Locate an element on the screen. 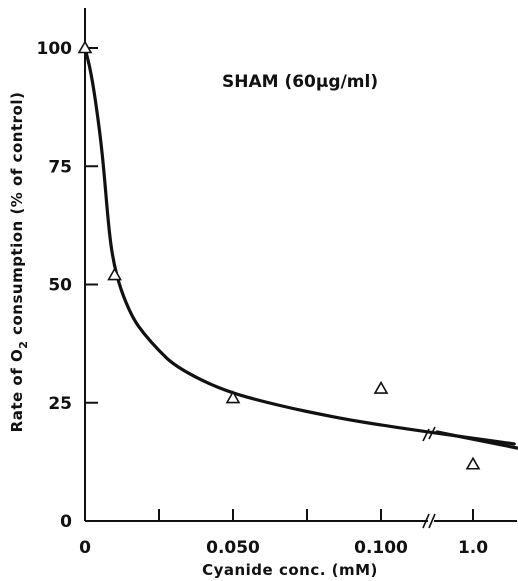 The width and height of the screenshot is (518, 581). y-axis-title-subscript: 2 is located at coordinates (23, 345).